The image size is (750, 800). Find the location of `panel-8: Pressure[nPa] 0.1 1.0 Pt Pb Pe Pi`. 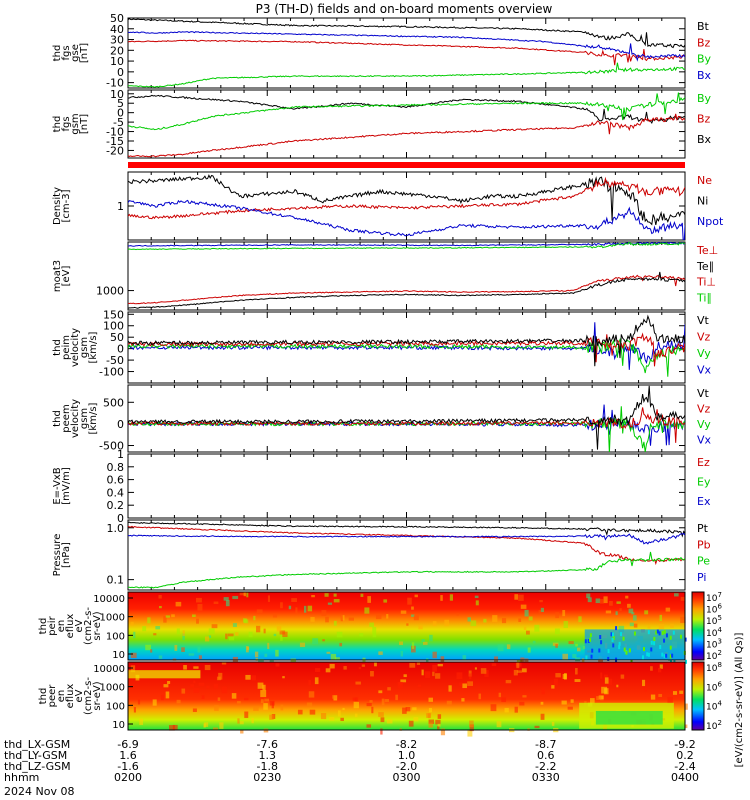

panel-8: Pressure[nPa] 0.1 1.0 Pt Pb Pe Pi is located at coordinates (381, 555).